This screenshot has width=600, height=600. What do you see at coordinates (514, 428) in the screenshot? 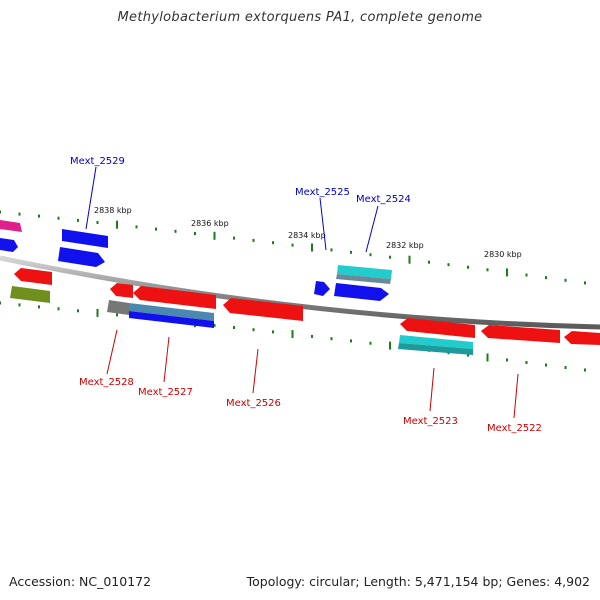
I see `gene-label-mext-2522: Mext_2522` at bounding box center [514, 428].